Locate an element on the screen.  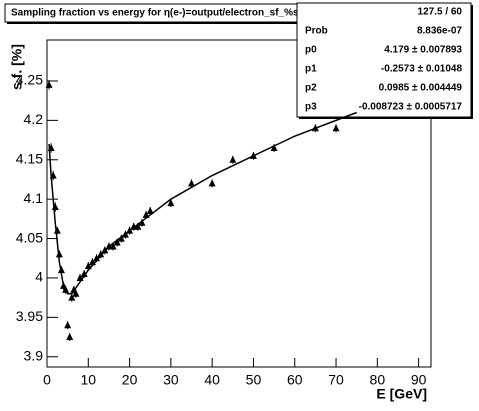
x-axis-title: E [GeV] is located at coordinates (401, 394).